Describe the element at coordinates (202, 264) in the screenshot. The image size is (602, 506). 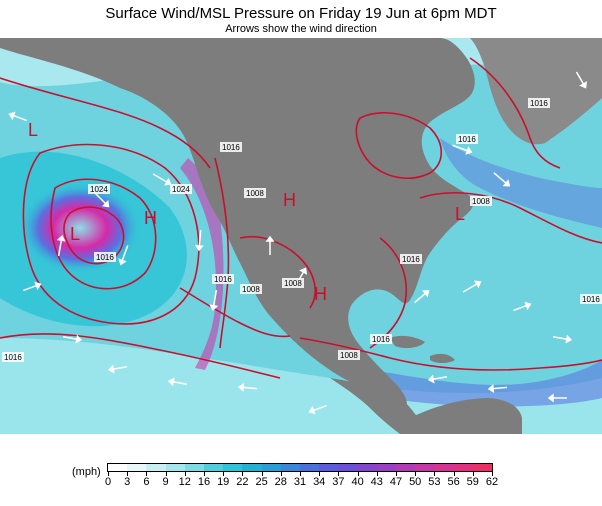
I see `coastal-jet` at that location.